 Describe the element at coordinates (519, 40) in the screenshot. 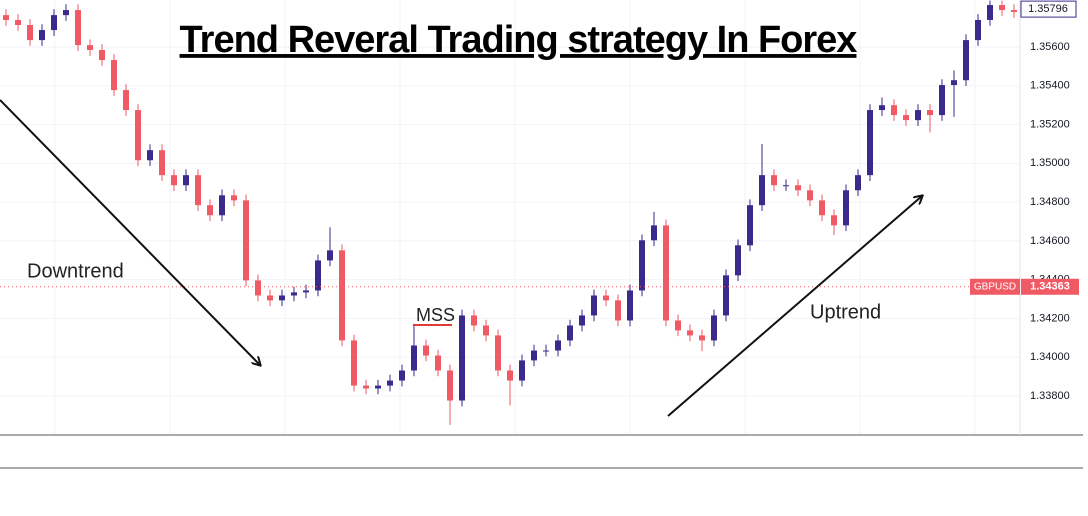

I see `chart-title: Trend Reveral Trading strategy In Forex` at that location.